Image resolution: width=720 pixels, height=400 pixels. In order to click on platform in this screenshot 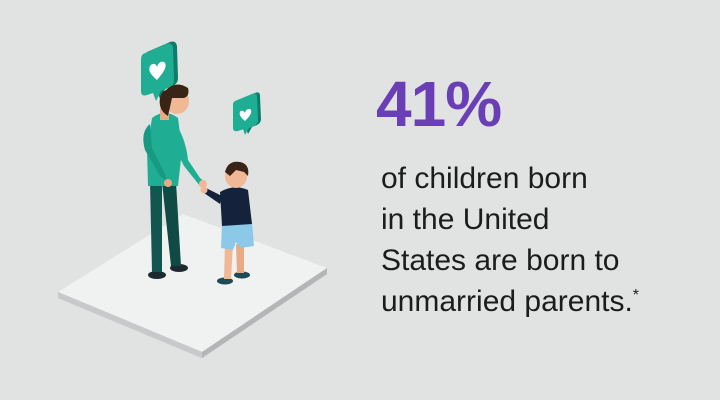, I will do `click(192, 286)`.